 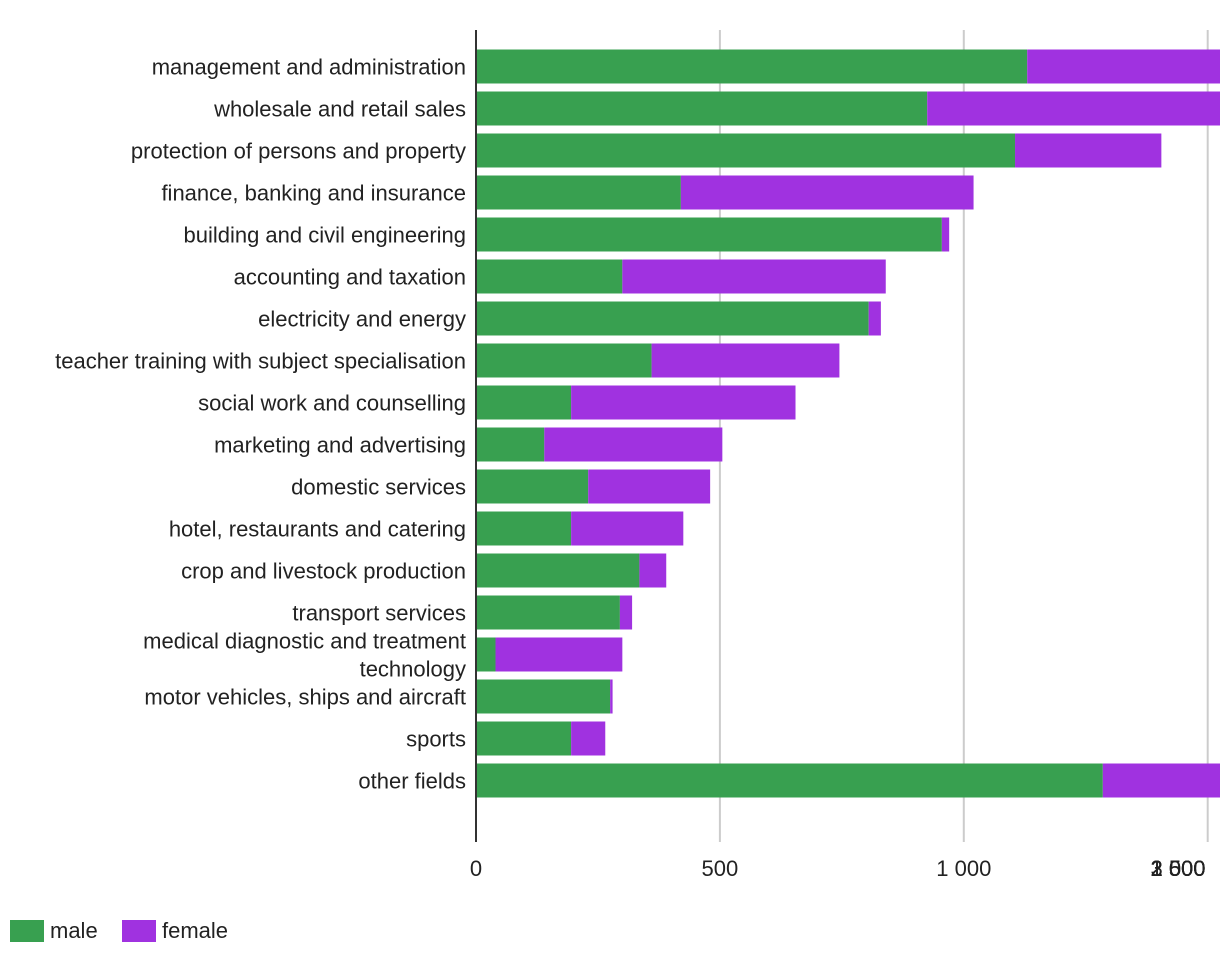 I want to click on category-label: technology, so click(x=413, y=669).